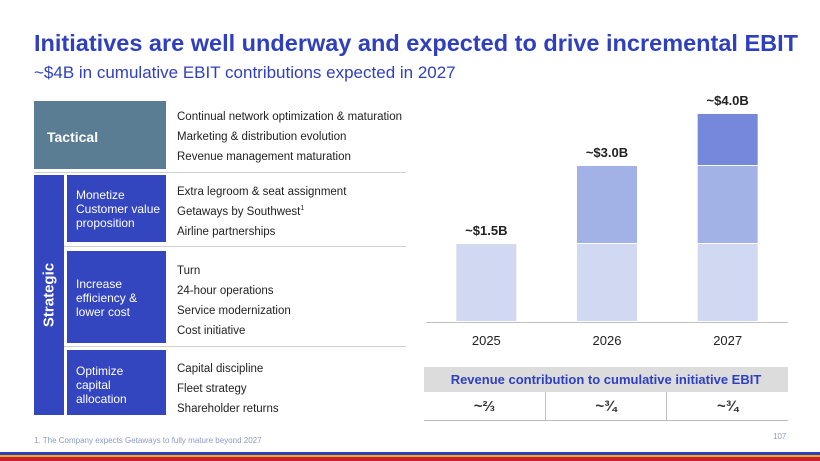  I want to click on list-item: Airline partnerships, so click(226, 232).